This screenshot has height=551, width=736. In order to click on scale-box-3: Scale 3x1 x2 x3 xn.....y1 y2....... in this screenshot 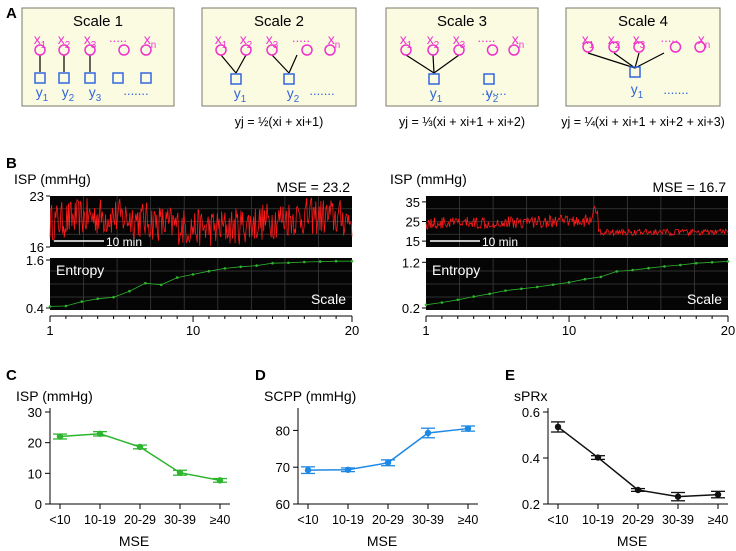, I will do `click(462, 57)`.